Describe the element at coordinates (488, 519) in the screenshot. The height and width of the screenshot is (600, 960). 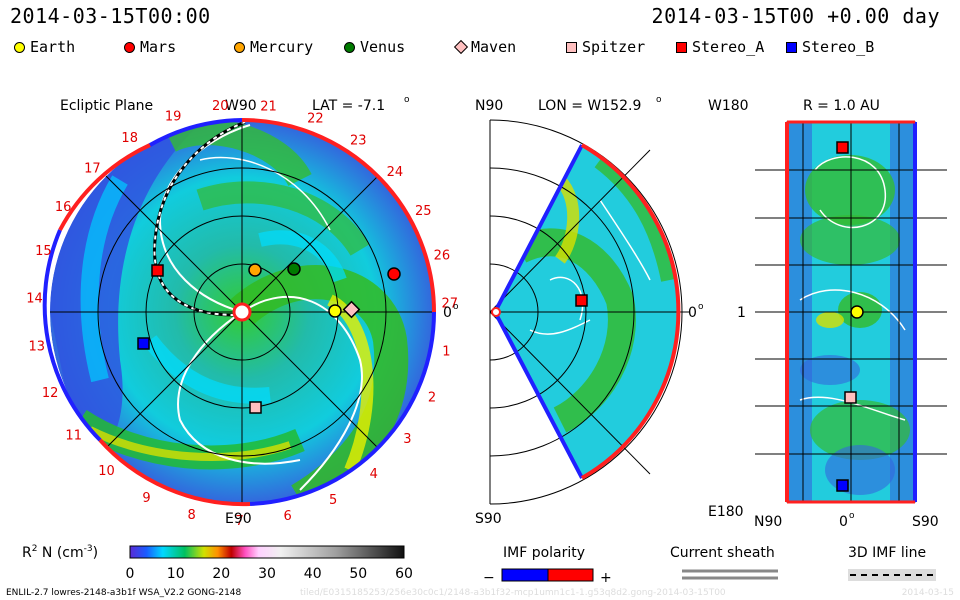
I see `meridional-bottom-label: S90` at that location.